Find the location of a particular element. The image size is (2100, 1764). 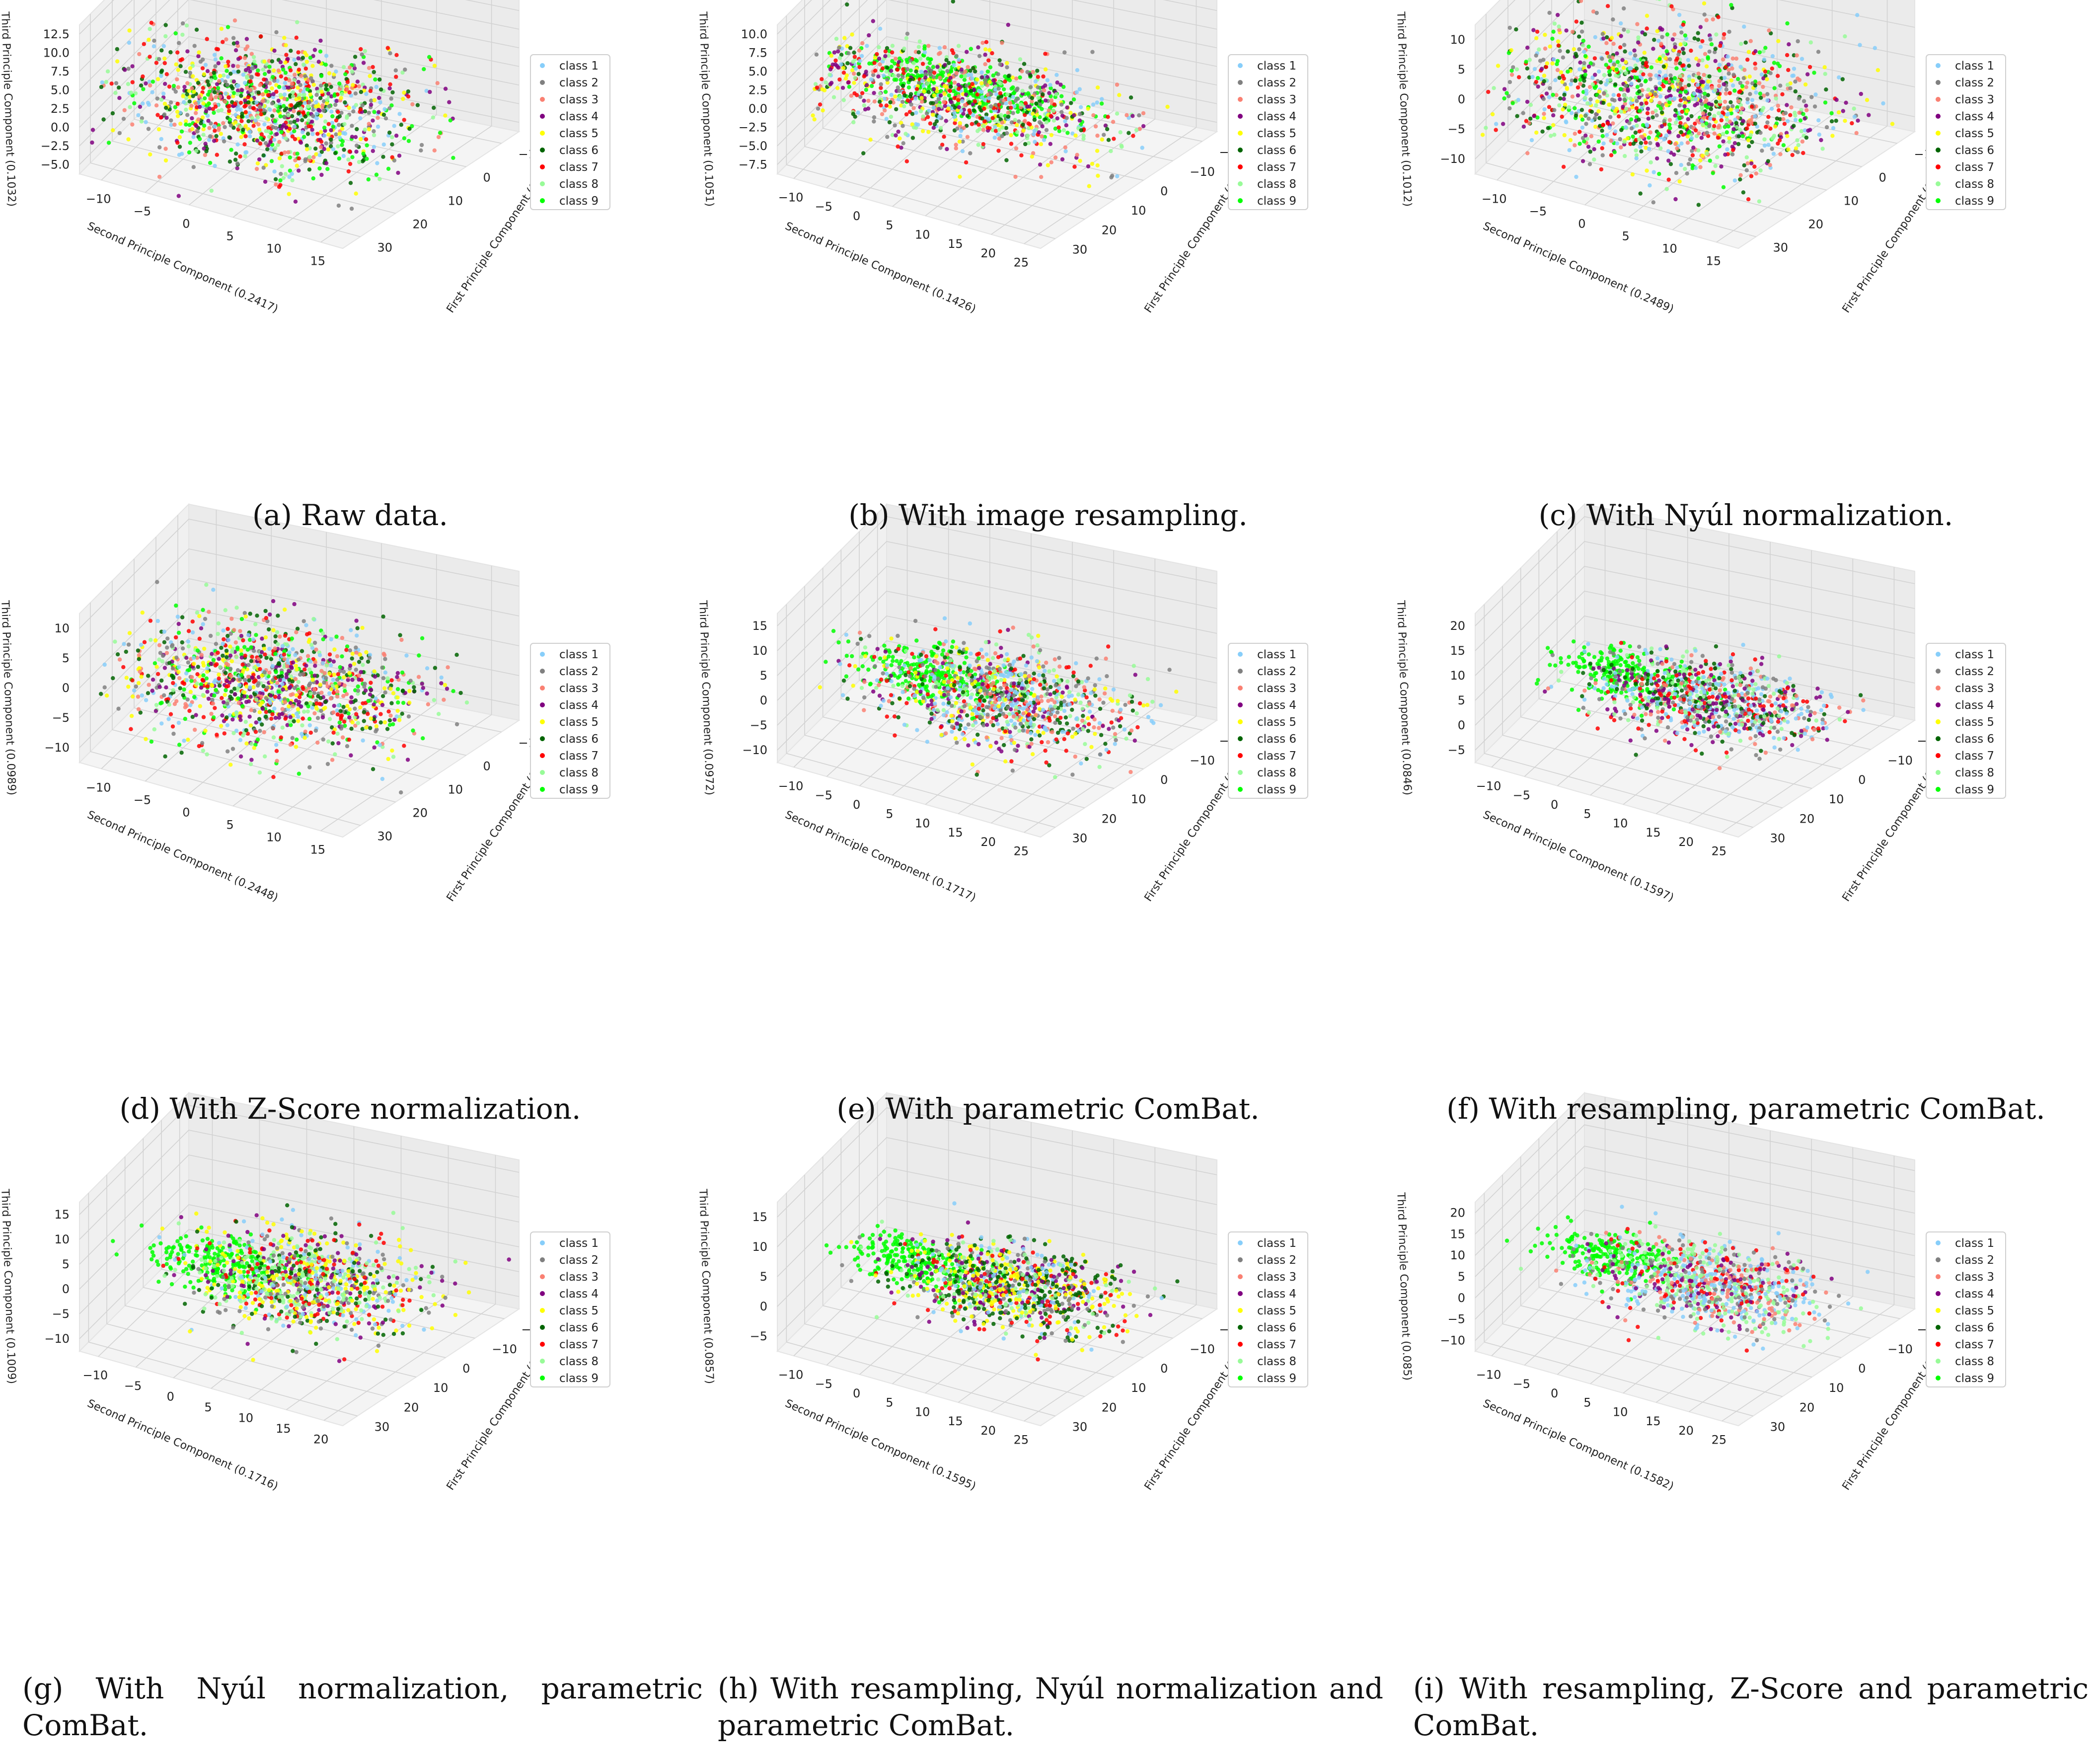

legend-marker is located at coordinates (1240, 184).